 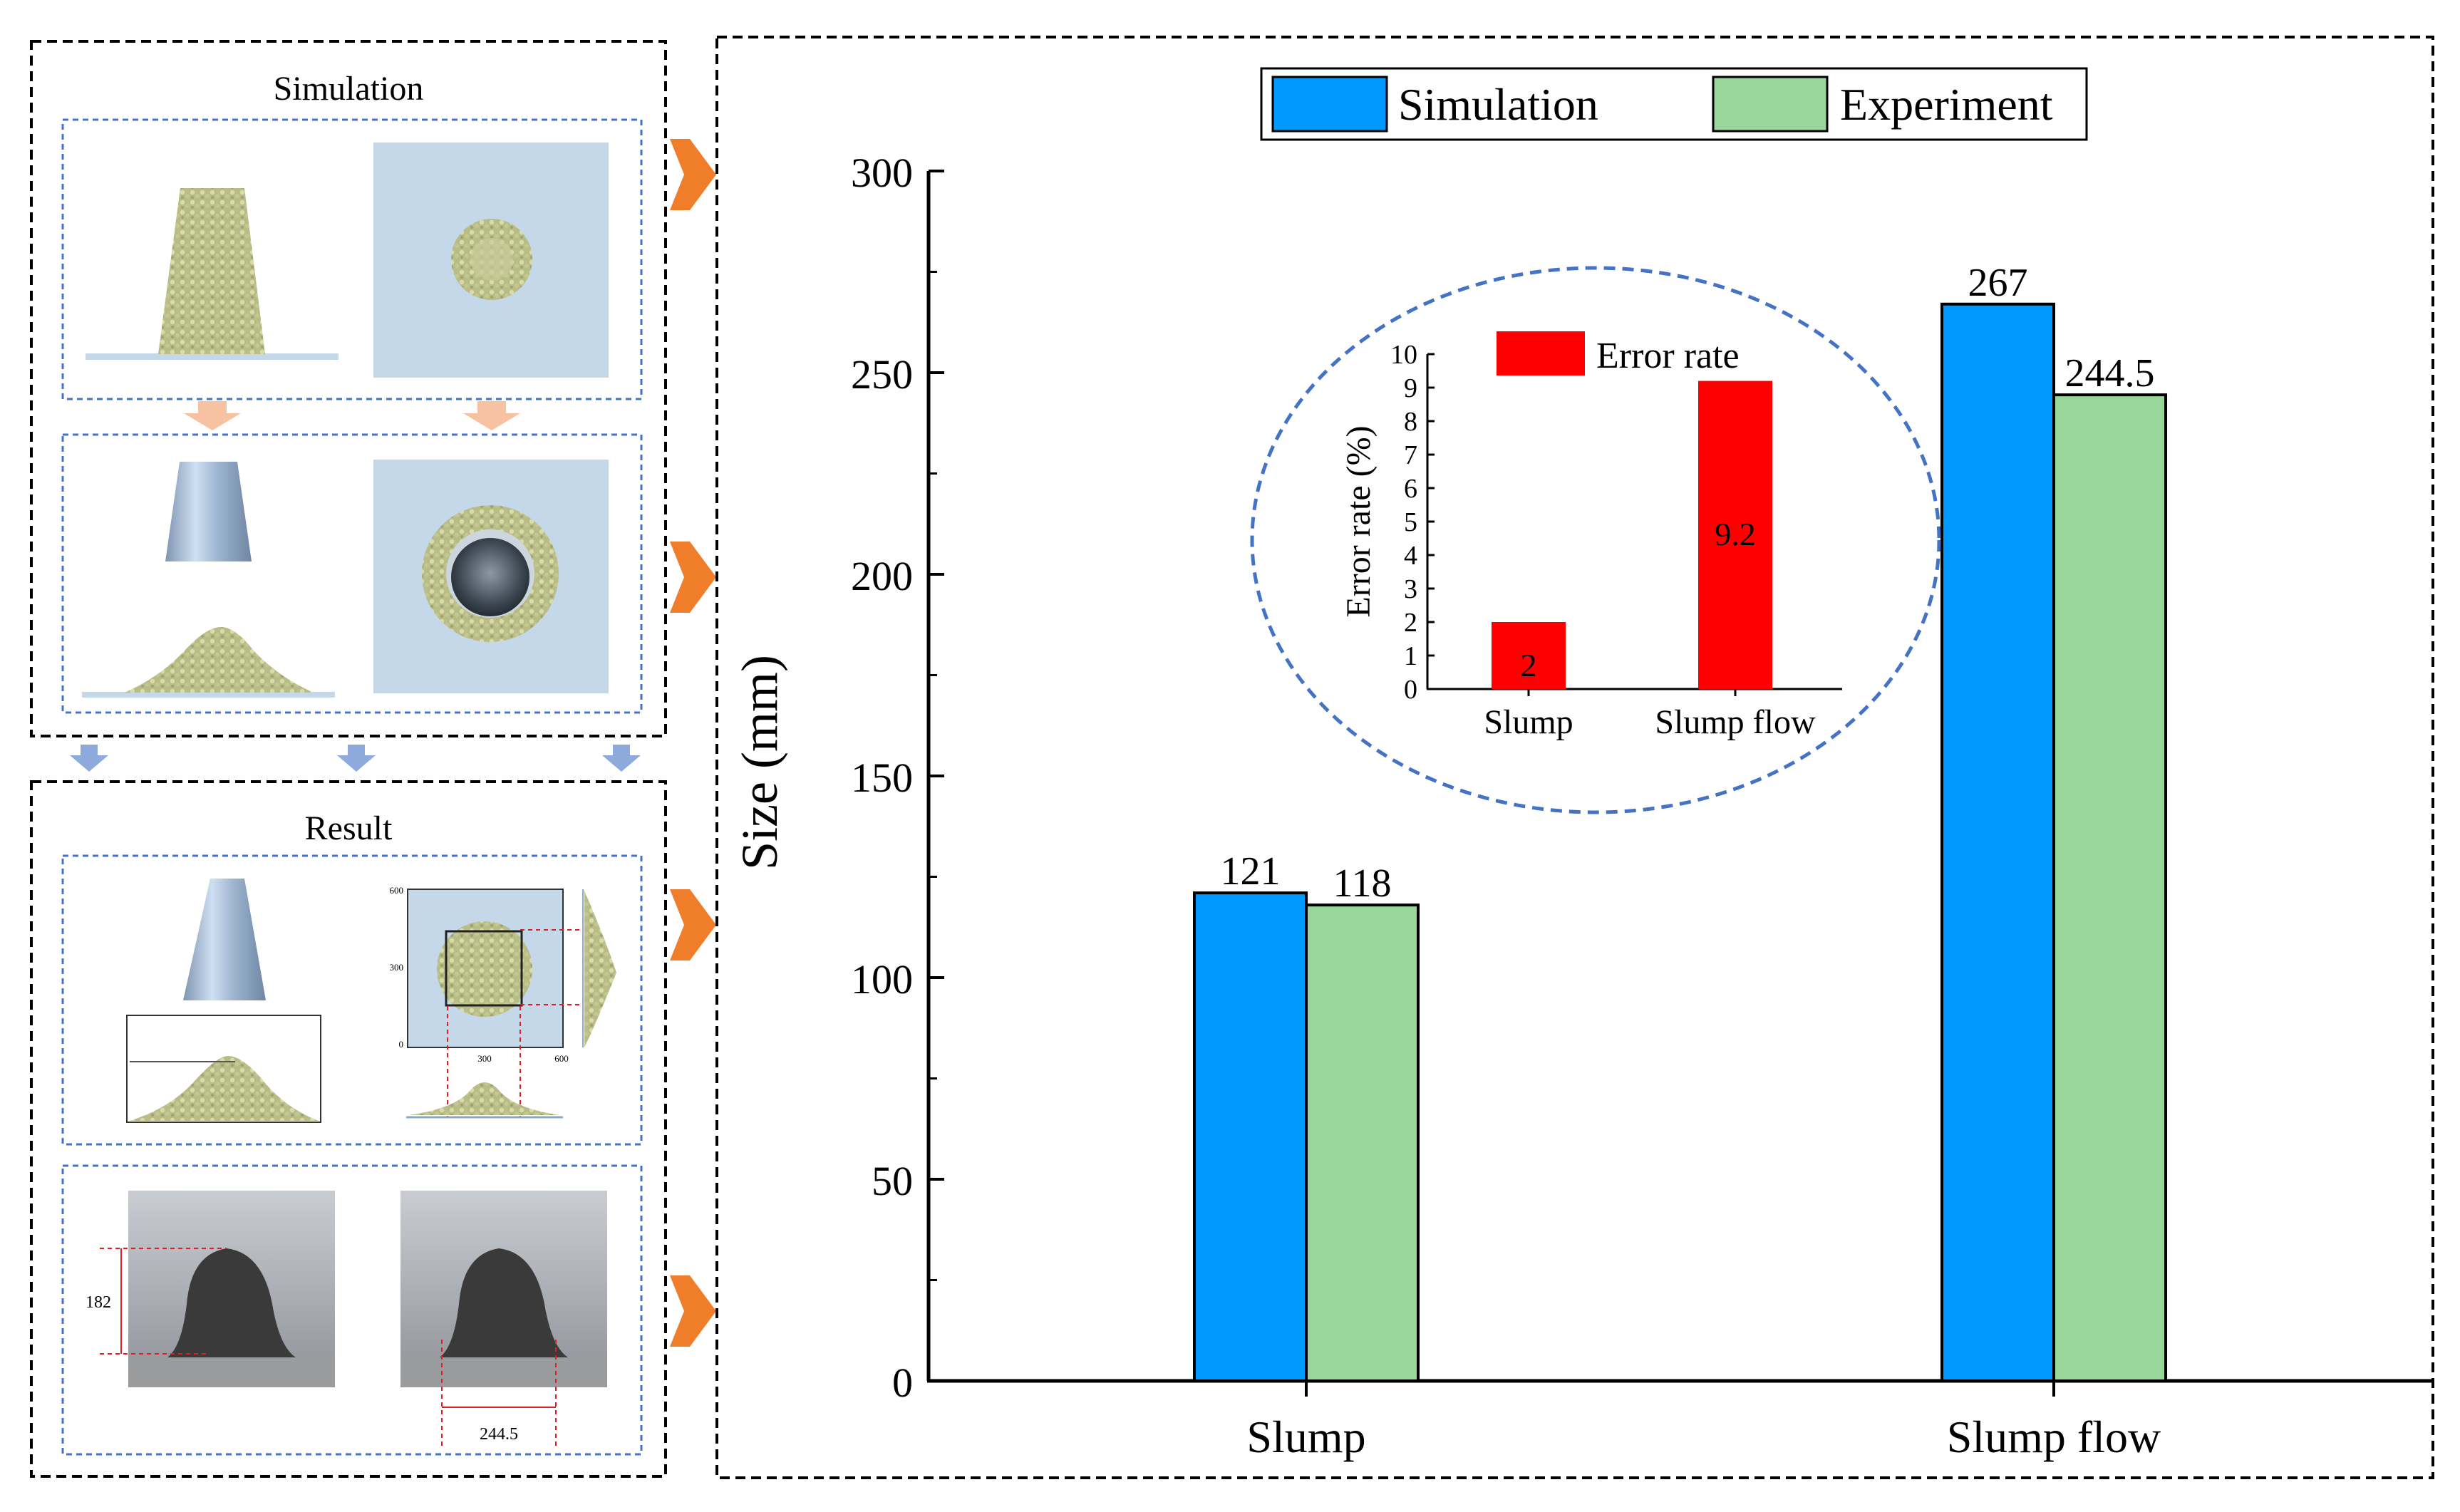 I want to click on inset-y-axis-label: Error rate (%), so click(x=1359, y=521).